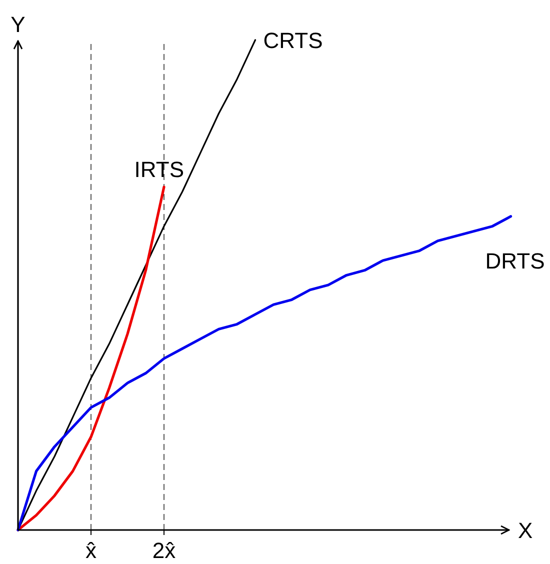  What do you see at coordinates (159, 169) in the screenshot?
I see `series-label: IRTS` at bounding box center [159, 169].